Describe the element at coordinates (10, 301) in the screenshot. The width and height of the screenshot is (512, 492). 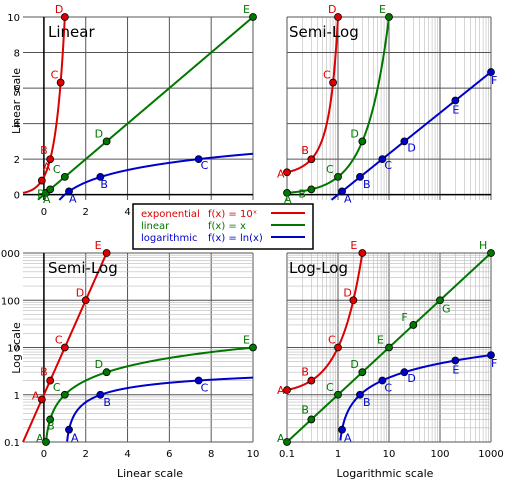
I see `y-tick-label: 100` at that location.